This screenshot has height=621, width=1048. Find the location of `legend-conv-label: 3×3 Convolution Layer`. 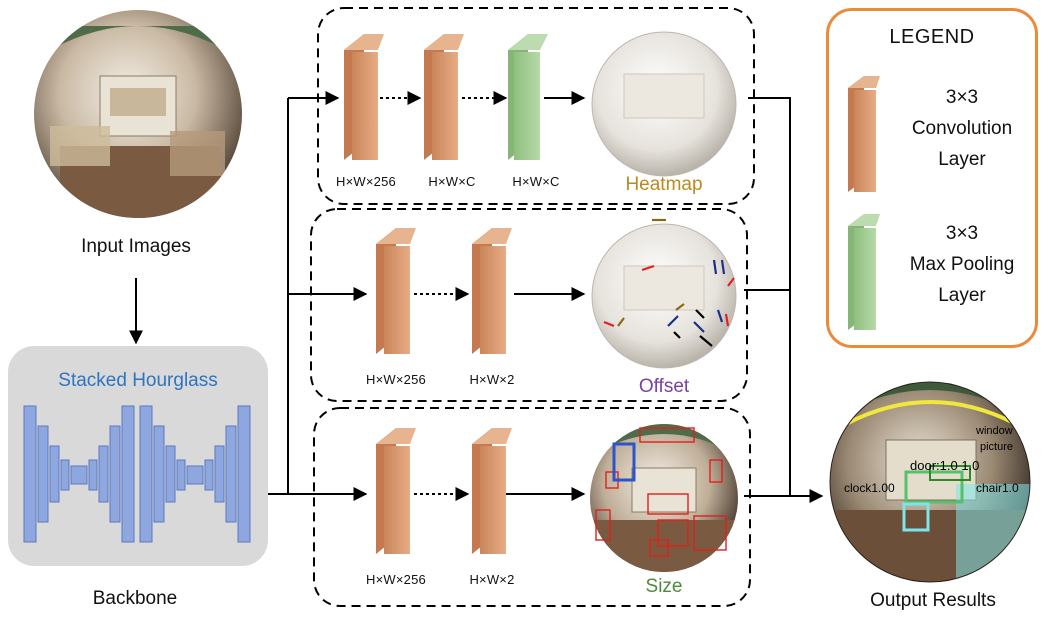

legend-conv-label: 3×3 Convolution Layer is located at coordinates (962, 128).